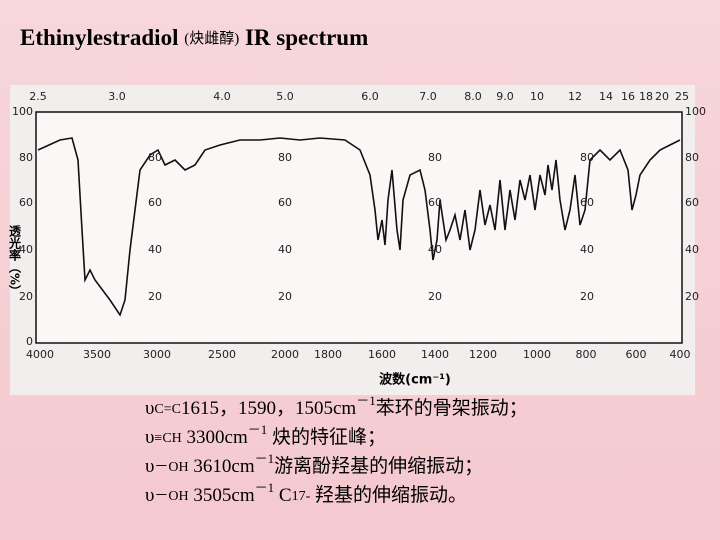  I want to click on top-tick-label: 4.0, so click(222, 96).